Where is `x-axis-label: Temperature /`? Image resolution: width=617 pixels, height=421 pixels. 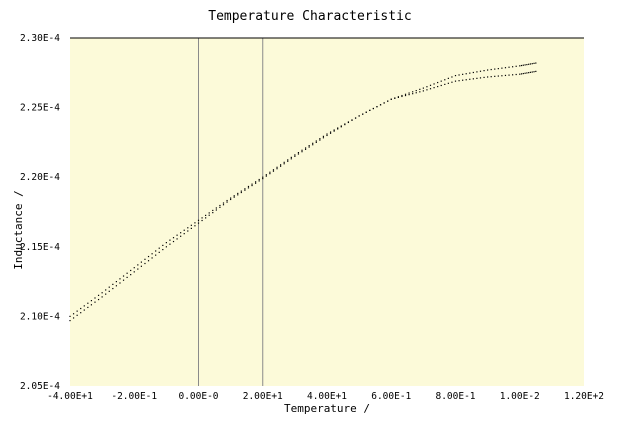
x-axis-label: Temperature / is located at coordinates (327, 408).